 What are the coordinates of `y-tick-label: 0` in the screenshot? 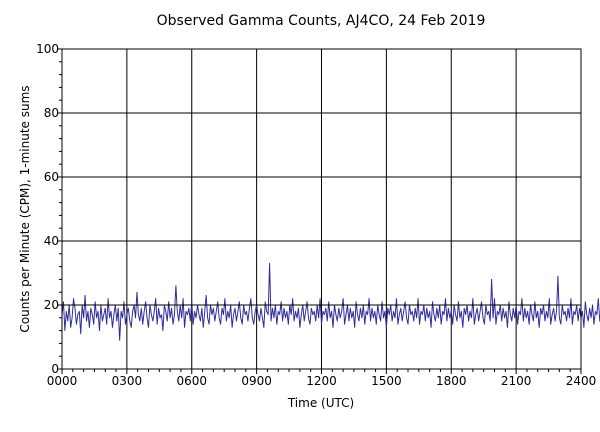 It's located at (55, 369).